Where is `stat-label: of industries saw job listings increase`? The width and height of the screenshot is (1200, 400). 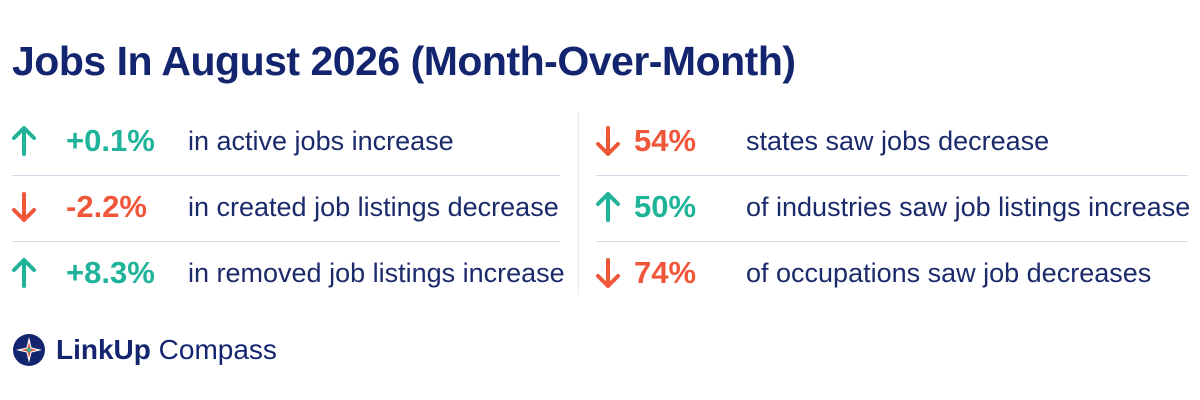 stat-label: of industries saw job listings increase is located at coordinates (968, 207).